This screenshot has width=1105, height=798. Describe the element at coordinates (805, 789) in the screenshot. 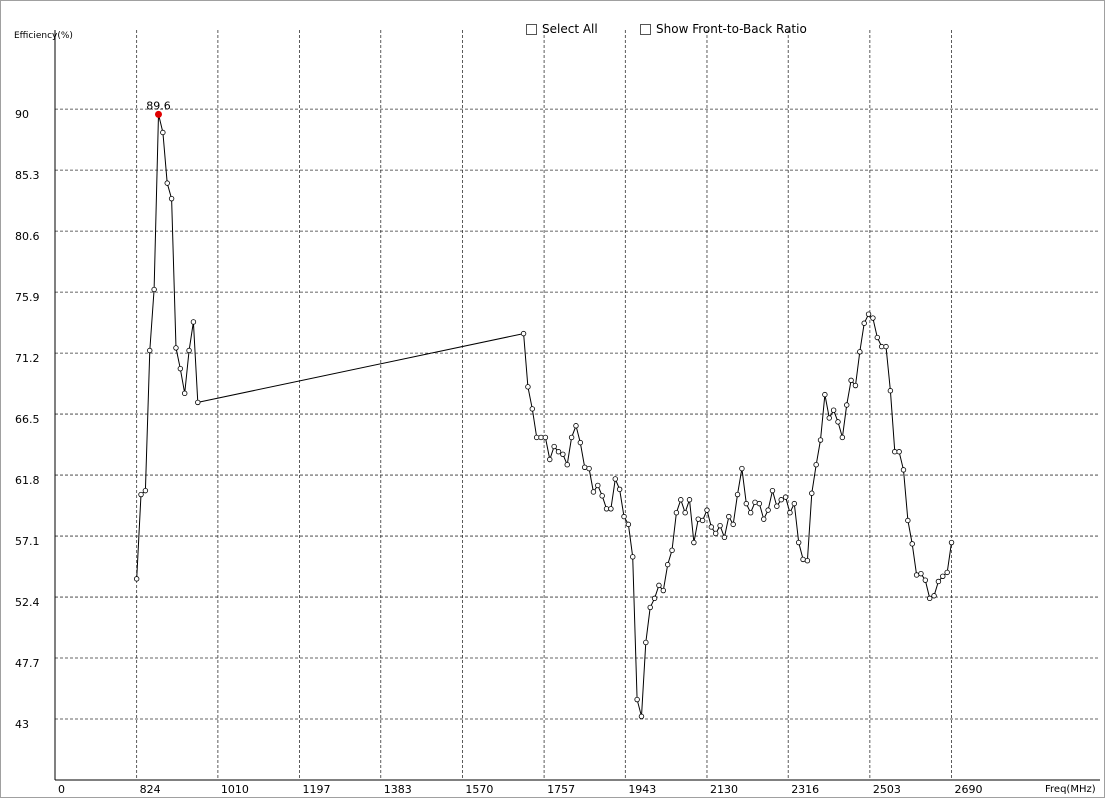

I see `x-tick-label: 2316` at that location.